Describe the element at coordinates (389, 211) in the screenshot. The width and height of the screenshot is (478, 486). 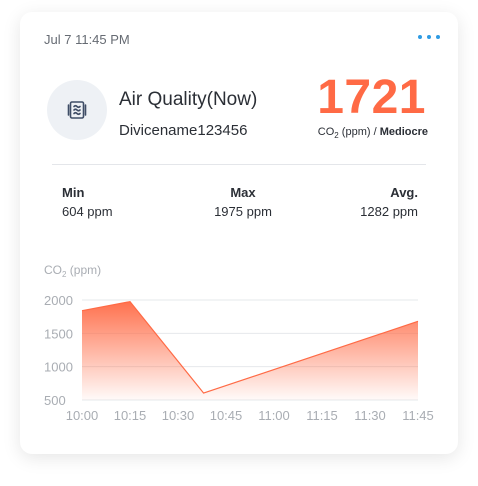
I see `stat-avg-value: 1282 ppm` at that location.